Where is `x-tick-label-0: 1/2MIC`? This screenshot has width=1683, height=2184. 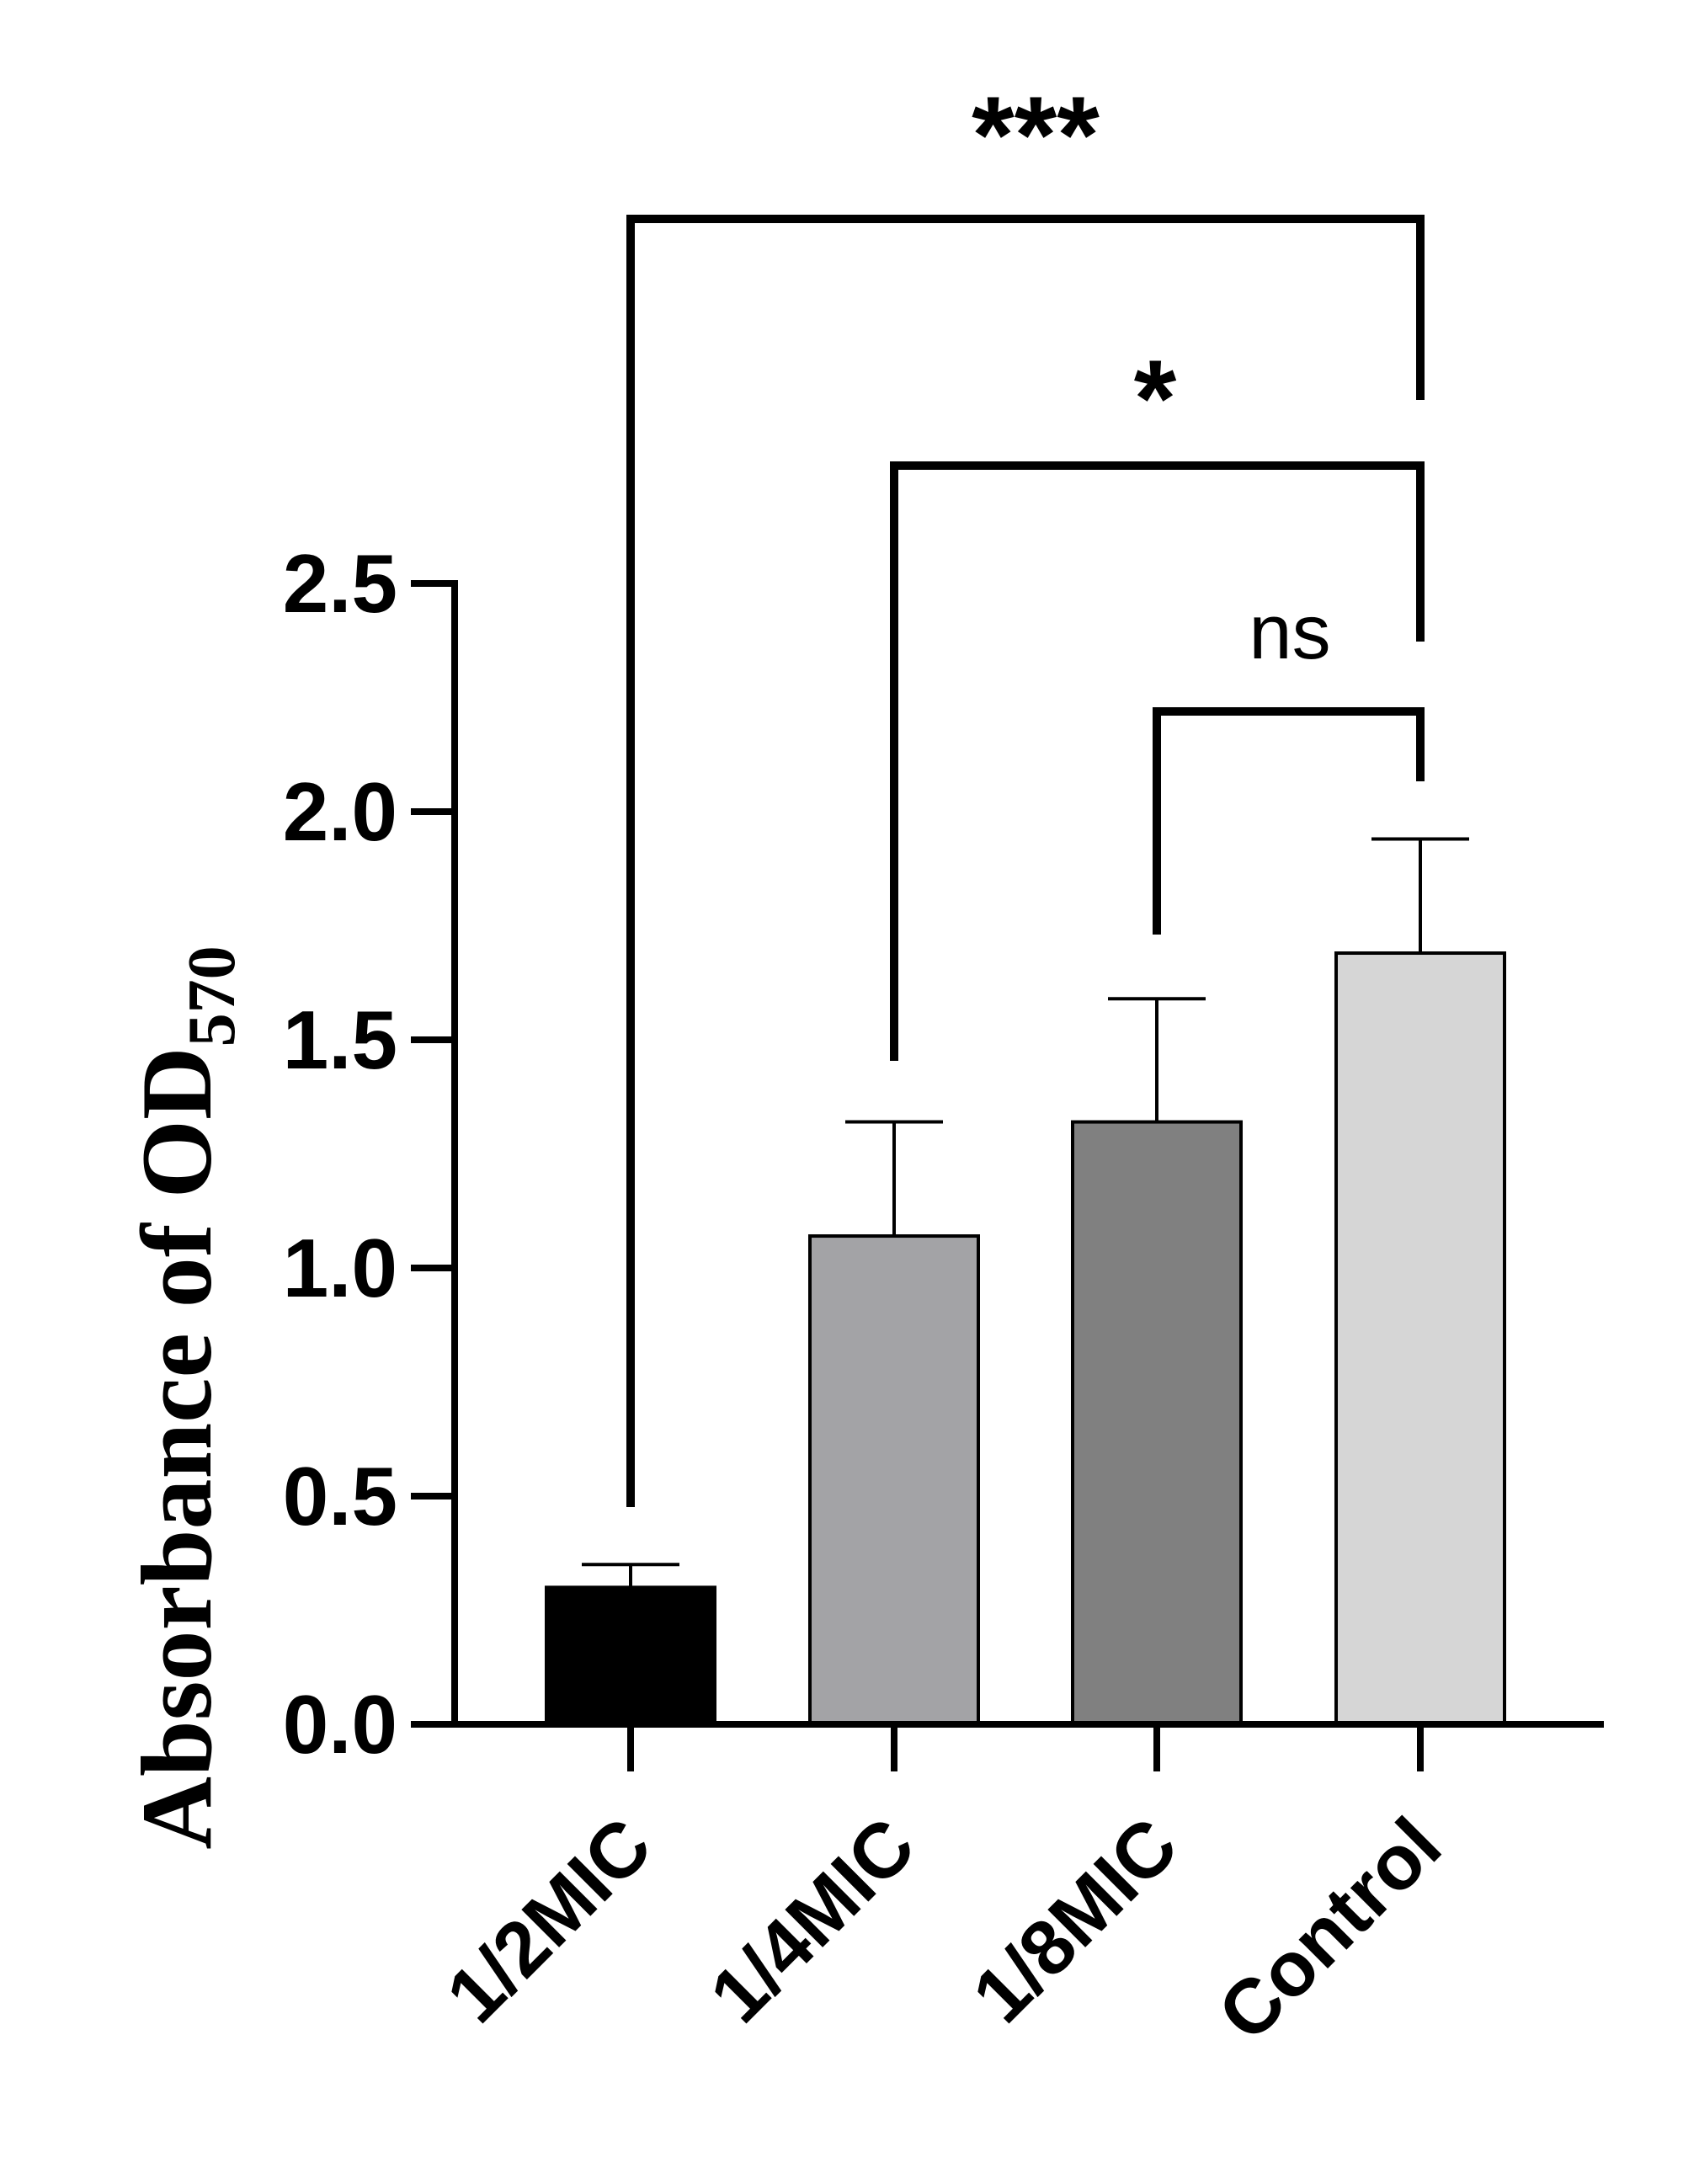 x-tick-label-0: 1/2MIC is located at coordinates (549, 1920).